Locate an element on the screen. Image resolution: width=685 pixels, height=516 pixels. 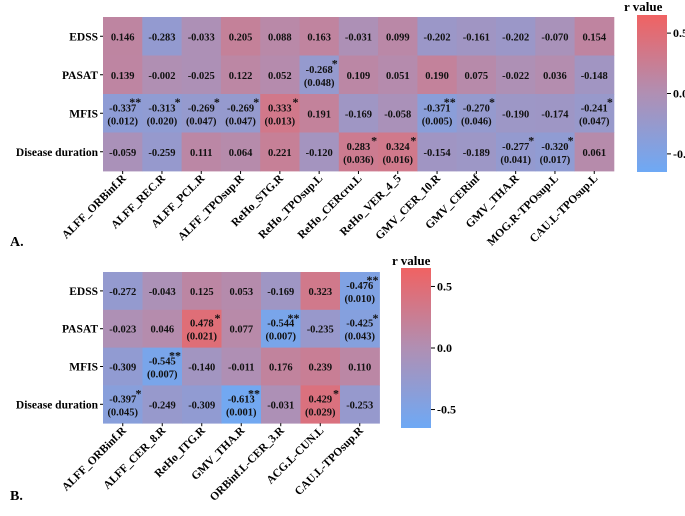
colorbar-title: r value is located at coordinates (643, 7).